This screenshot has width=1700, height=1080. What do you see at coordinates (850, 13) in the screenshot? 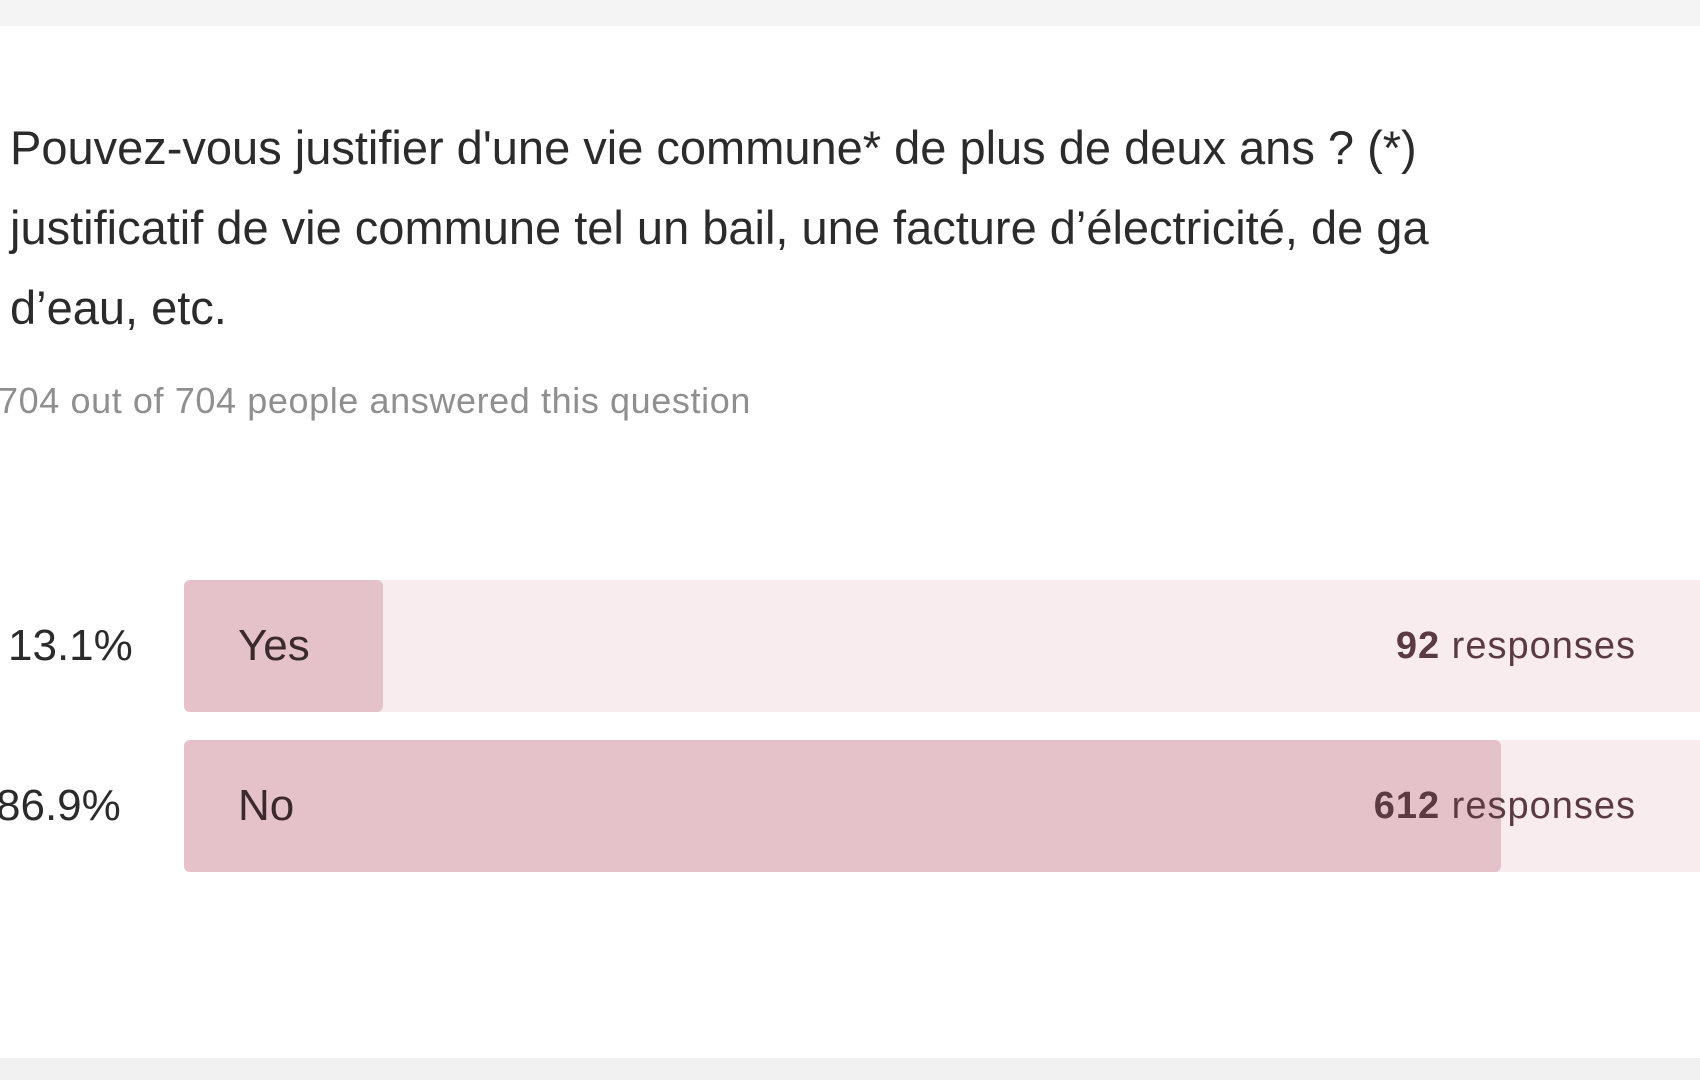
I see `top-divider-band` at bounding box center [850, 13].